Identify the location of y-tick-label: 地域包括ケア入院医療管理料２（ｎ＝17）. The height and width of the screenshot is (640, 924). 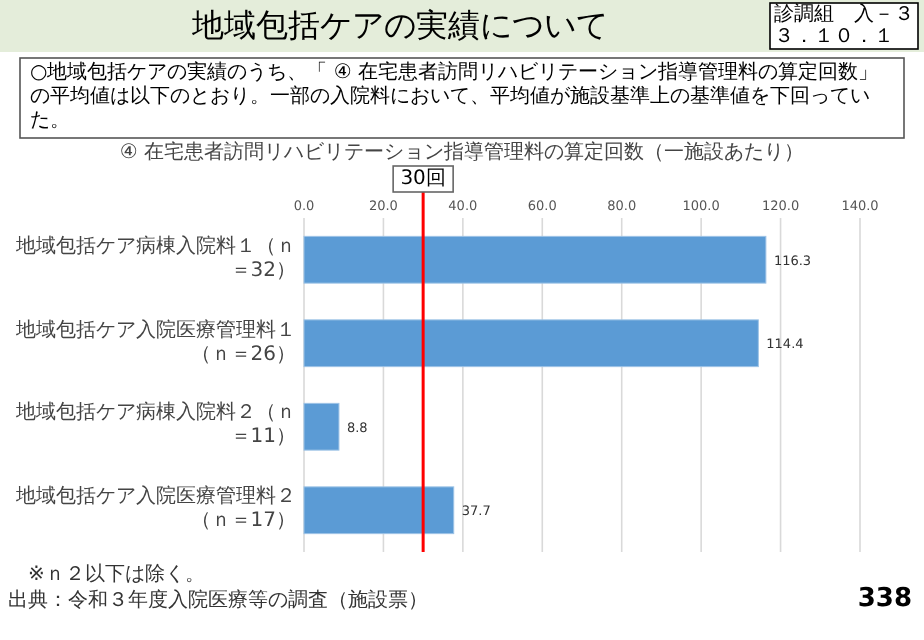
(155, 510).